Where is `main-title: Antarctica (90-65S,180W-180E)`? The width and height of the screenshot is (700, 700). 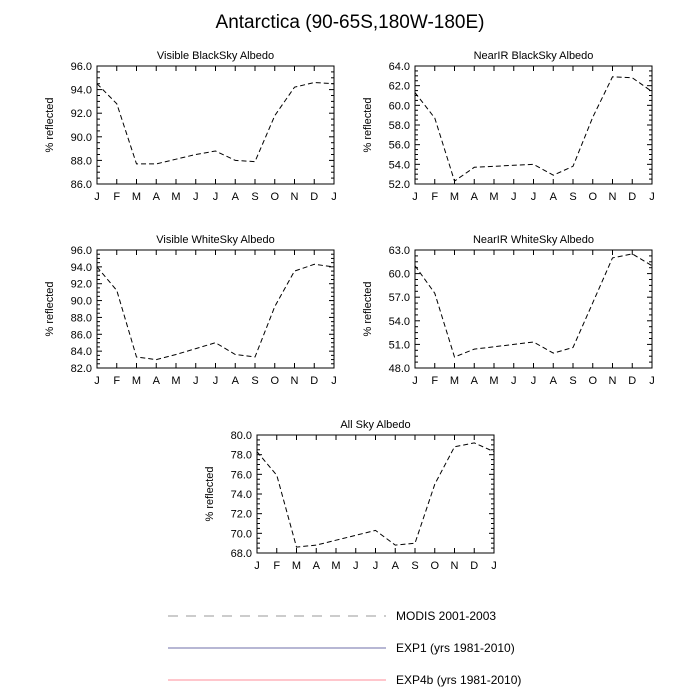
main-title: Antarctica (90-65S,180W-180E) is located at coordinates (350, 22).